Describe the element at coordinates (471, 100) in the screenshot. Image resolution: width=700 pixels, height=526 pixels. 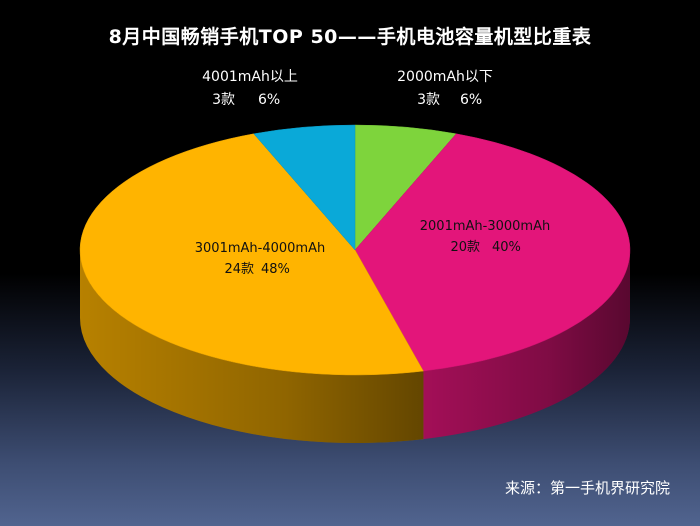
I see `slice-label-pct-1: 6%` at that location.